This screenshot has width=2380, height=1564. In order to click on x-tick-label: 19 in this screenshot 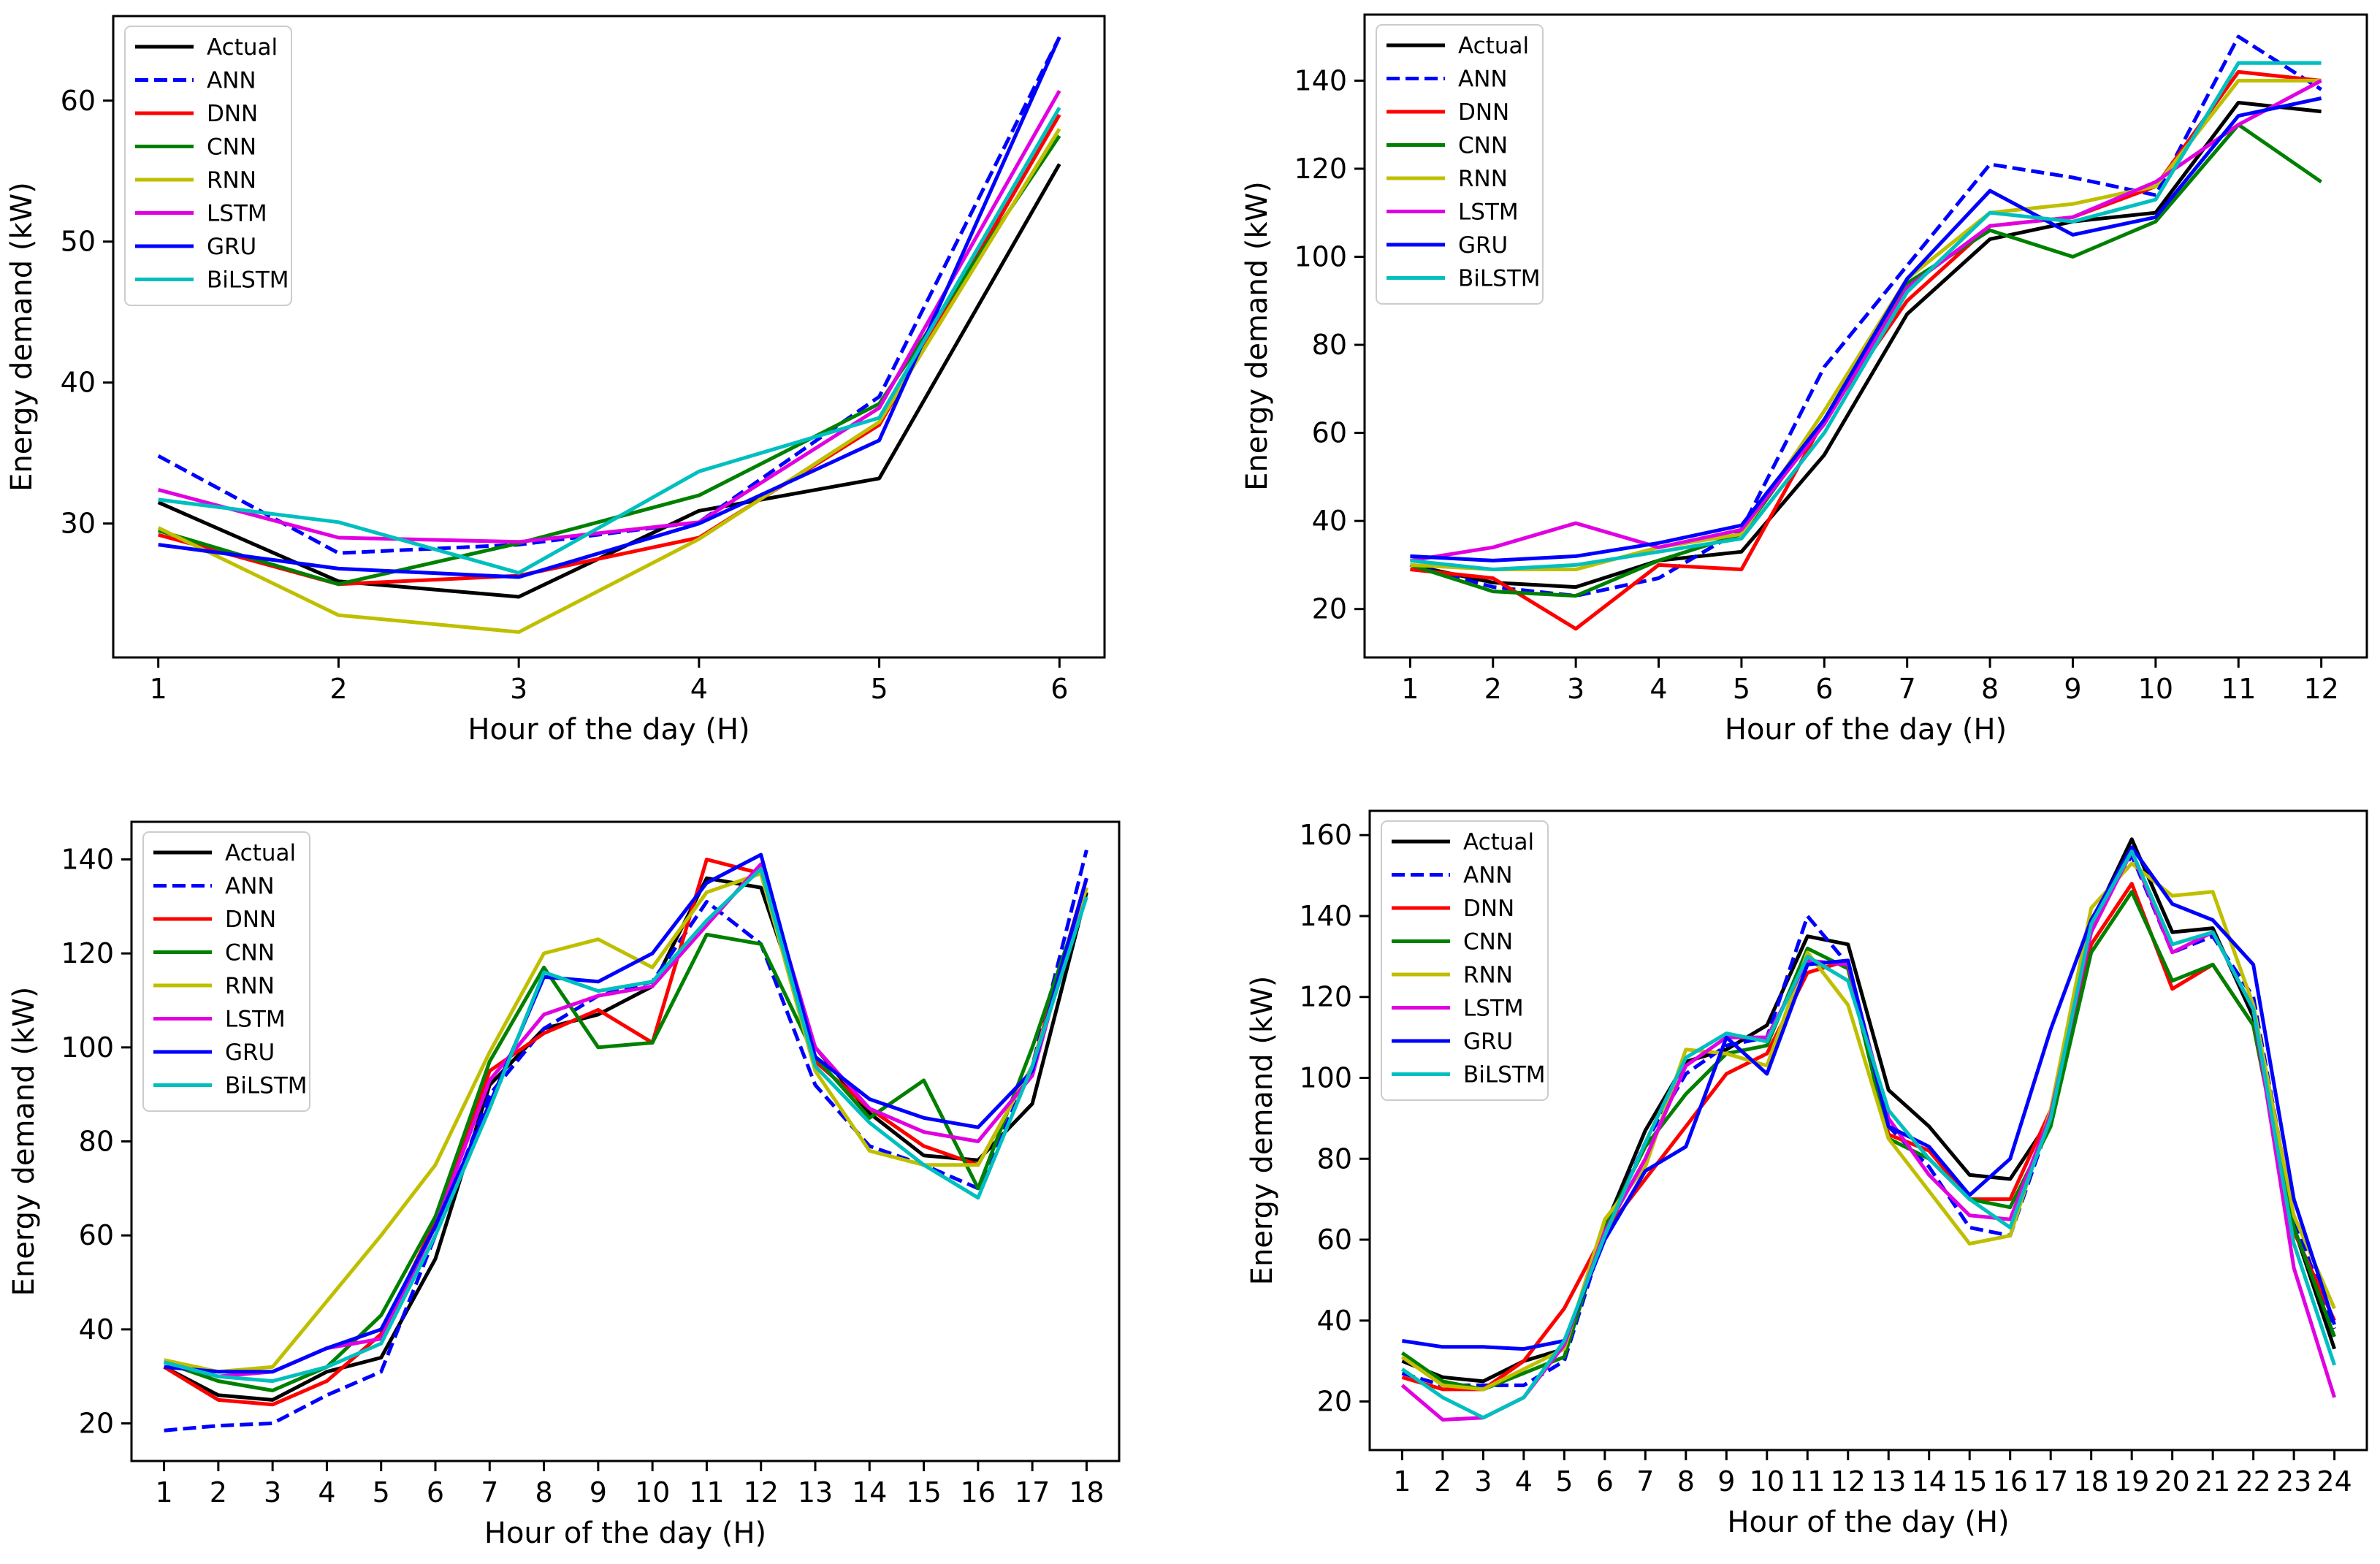, I will do `click(2131, 1481)`.